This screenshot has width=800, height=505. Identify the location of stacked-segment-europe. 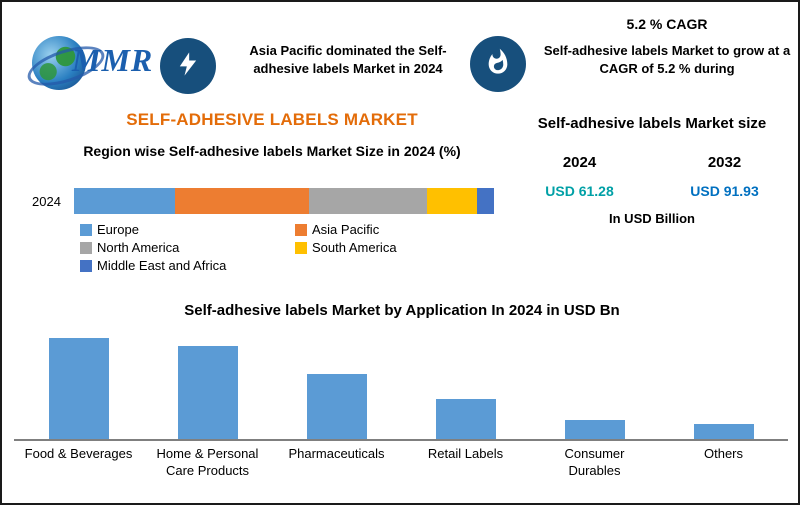
(124, 201).